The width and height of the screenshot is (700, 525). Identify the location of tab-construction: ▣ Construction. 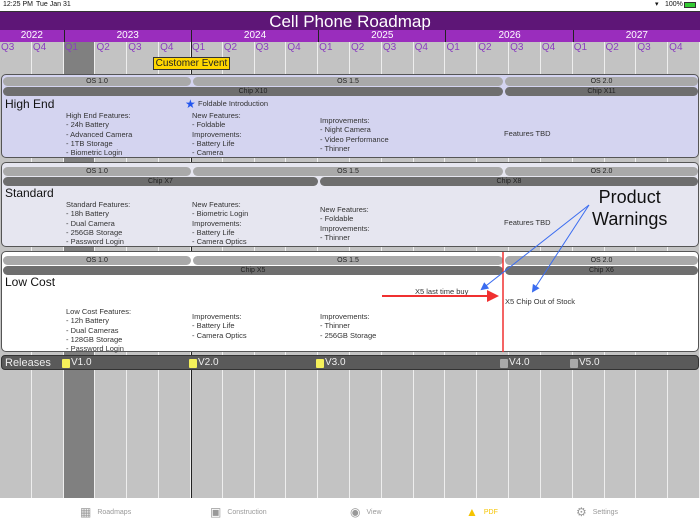
(238, 512).